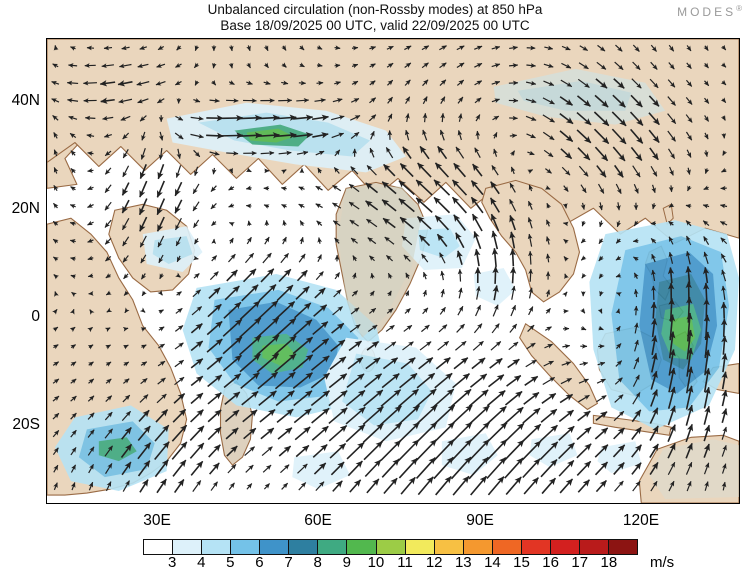 The width and height of the screenshot is (750, 574). I want to click on y-tick-0: 0, so click(35, 316).